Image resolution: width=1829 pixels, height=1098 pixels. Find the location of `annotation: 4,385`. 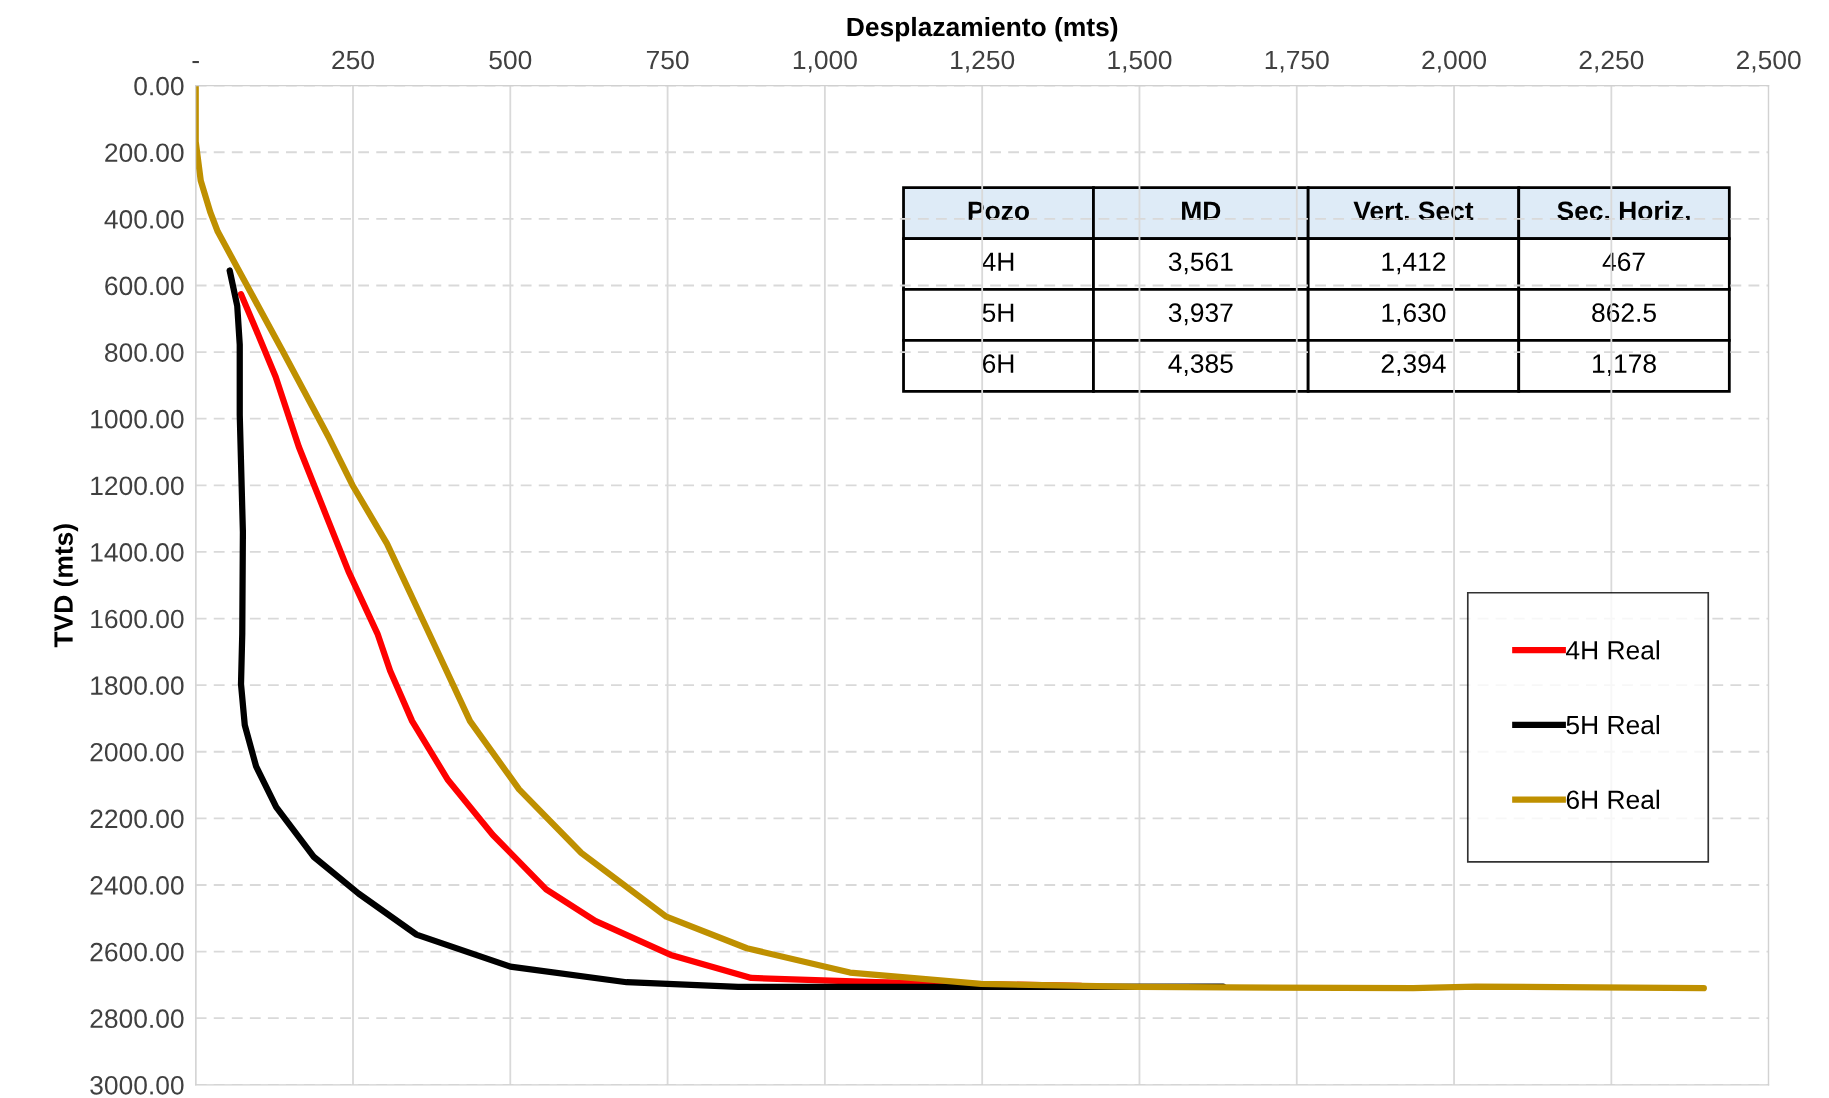

annotation: 4,385 is located at coordinates (1200, 365).